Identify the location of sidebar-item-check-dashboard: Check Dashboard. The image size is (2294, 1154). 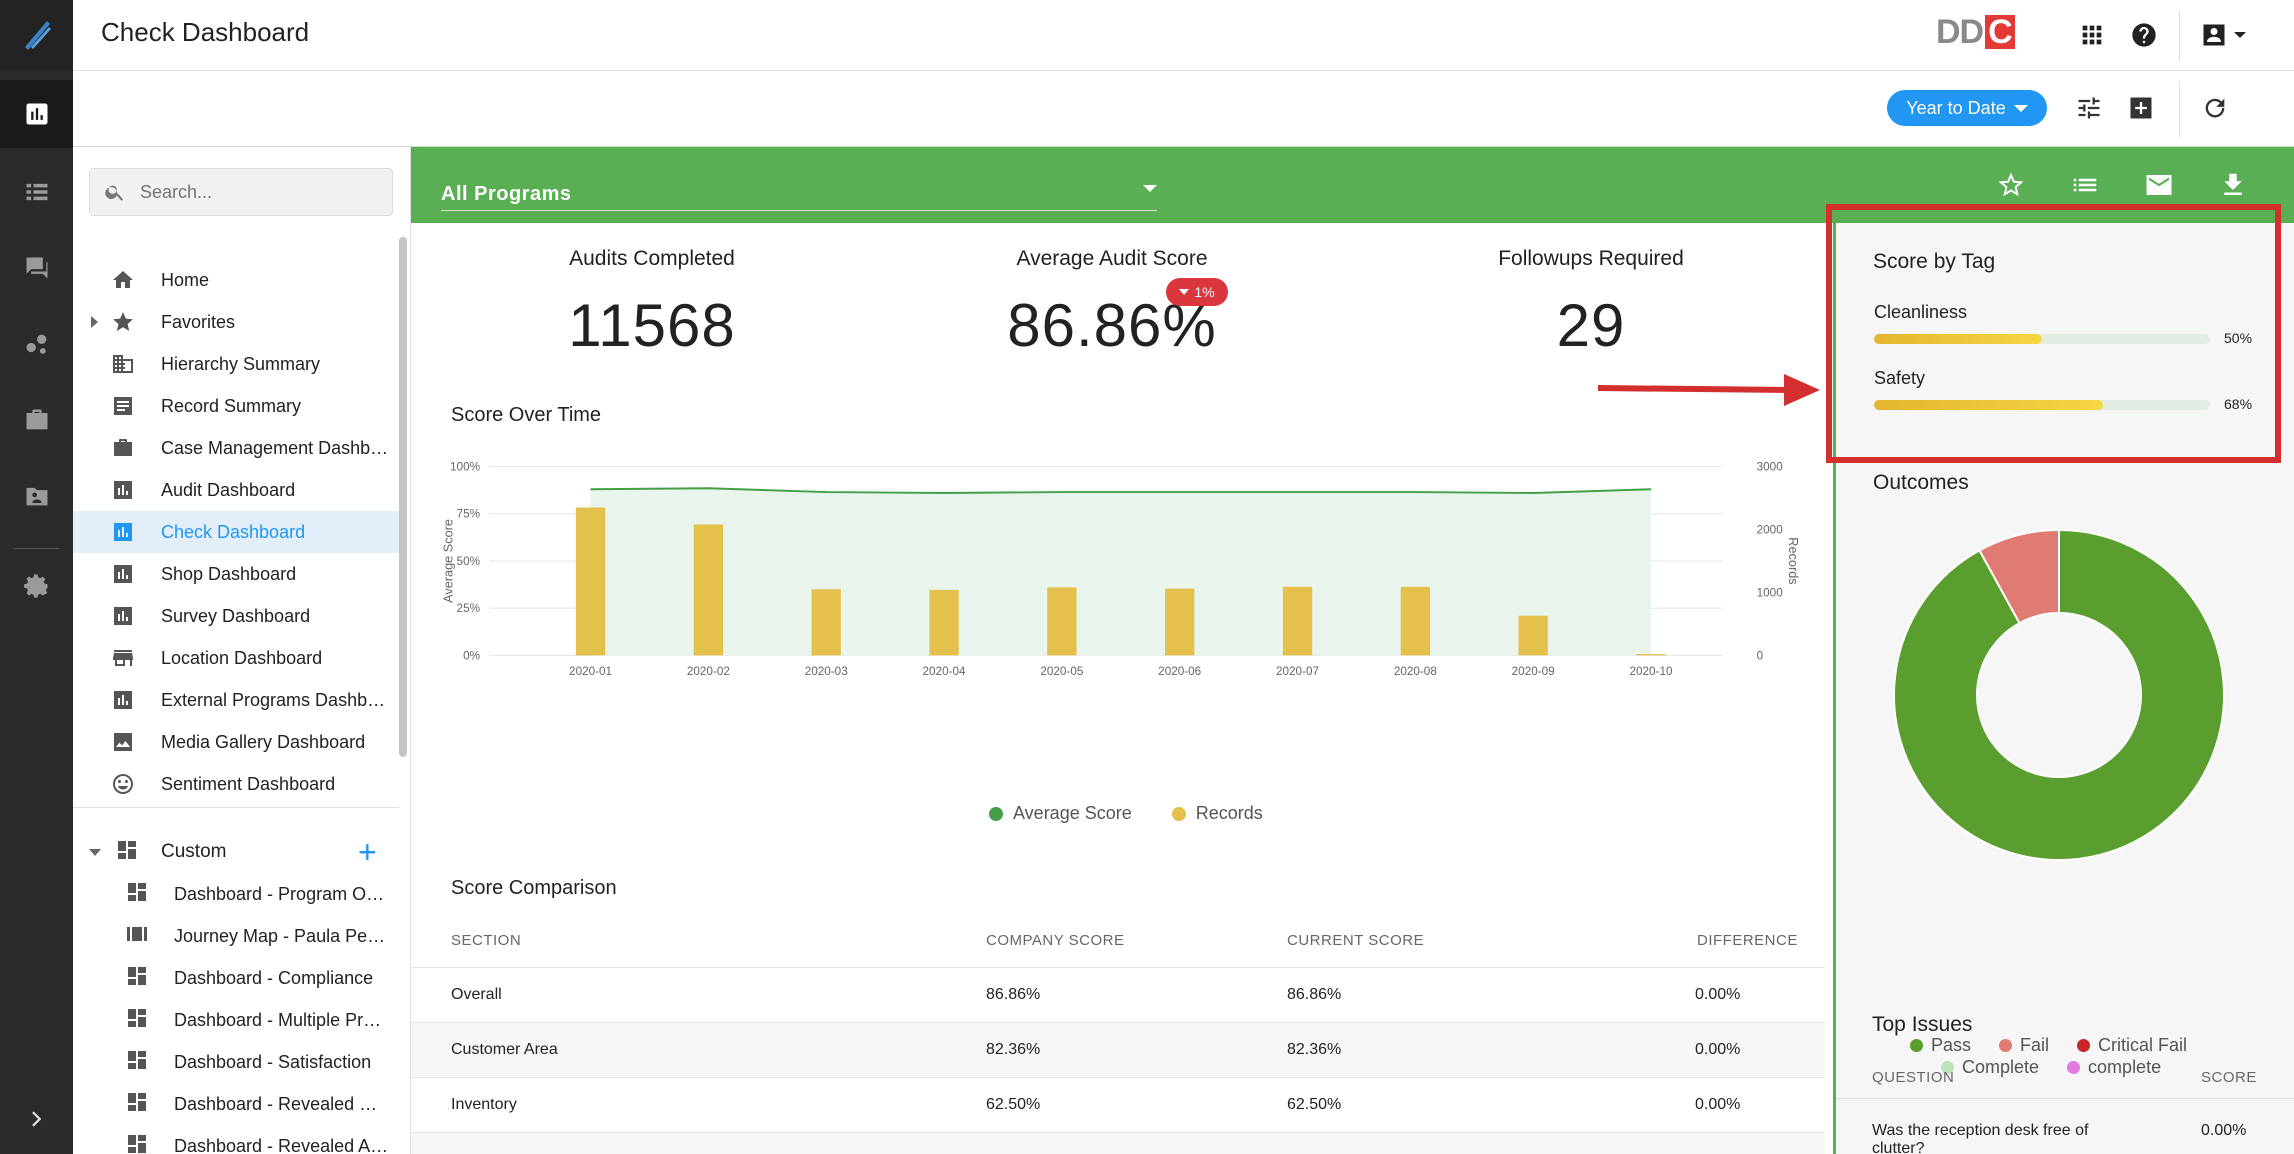
(236, 532).